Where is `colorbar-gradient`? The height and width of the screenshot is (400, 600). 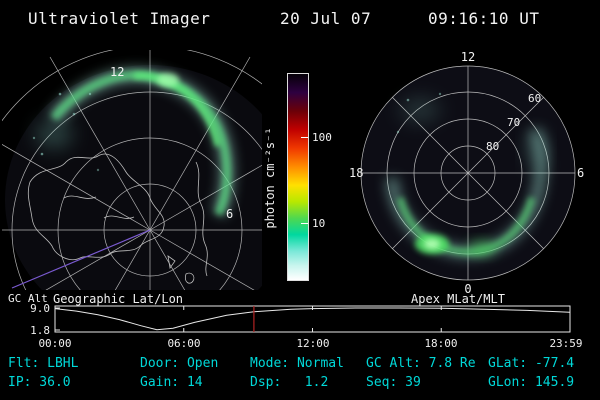
colorbar-gradient is located at coordinates (298, 177).